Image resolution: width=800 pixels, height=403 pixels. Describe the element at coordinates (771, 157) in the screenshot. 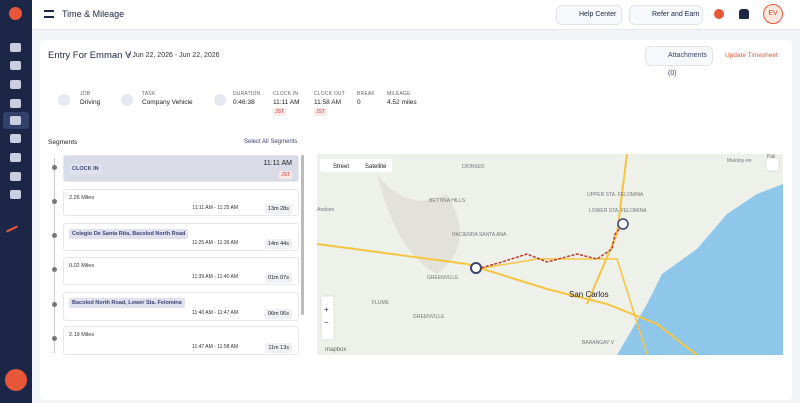

I see `map-label: Pali` at that location.